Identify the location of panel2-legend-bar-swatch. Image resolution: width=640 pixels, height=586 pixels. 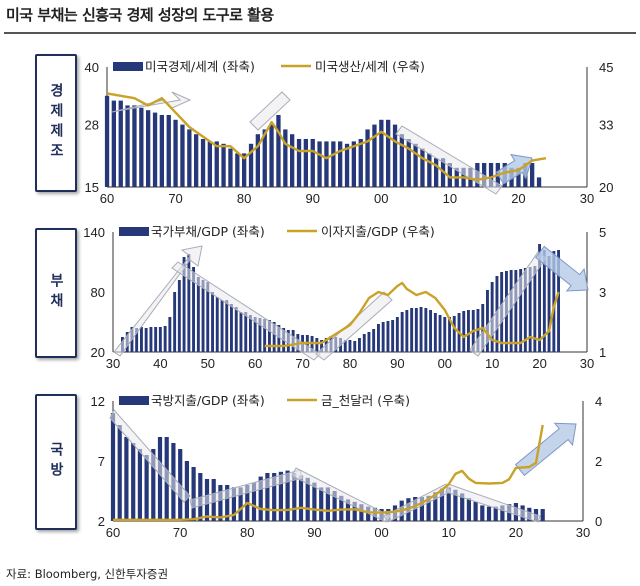
(134, 231).